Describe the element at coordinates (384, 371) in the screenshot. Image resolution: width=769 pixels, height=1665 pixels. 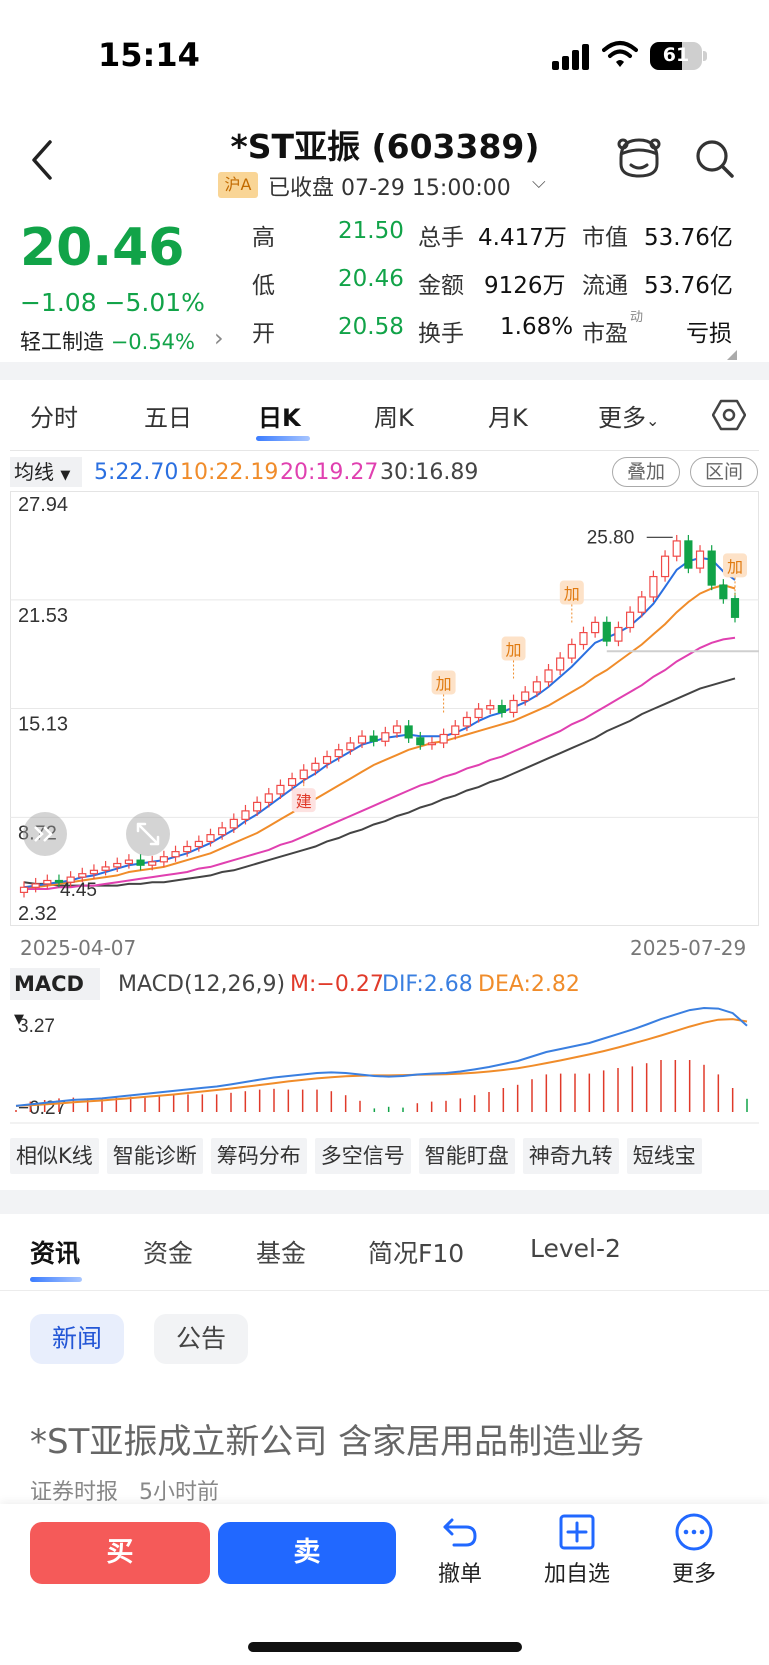
I see `section-divider` at that location.